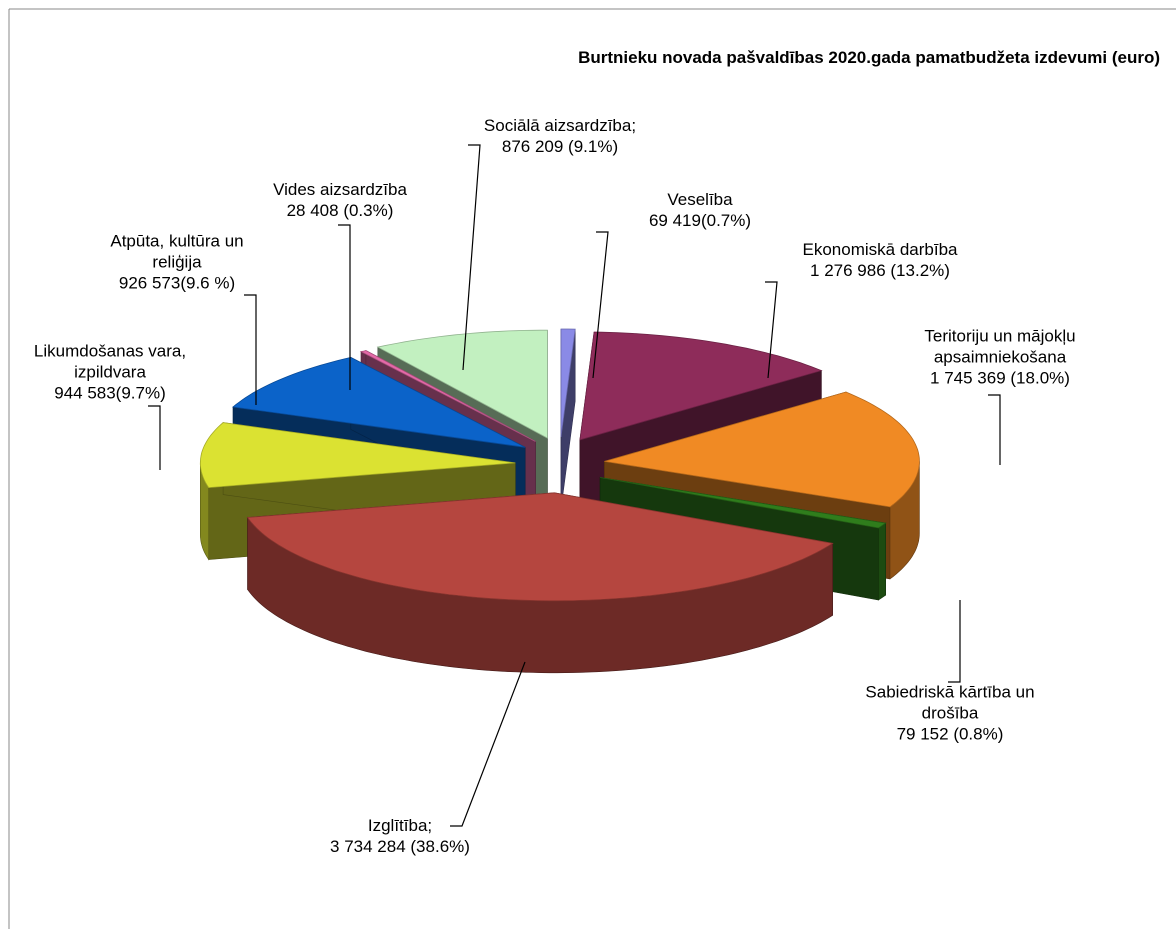  What do you see at coordinates (340, 200) in the screenshot?
I see `data-label: Vides aizsardzība 28 408 (0.3%)` at bounding box center [340, 200].